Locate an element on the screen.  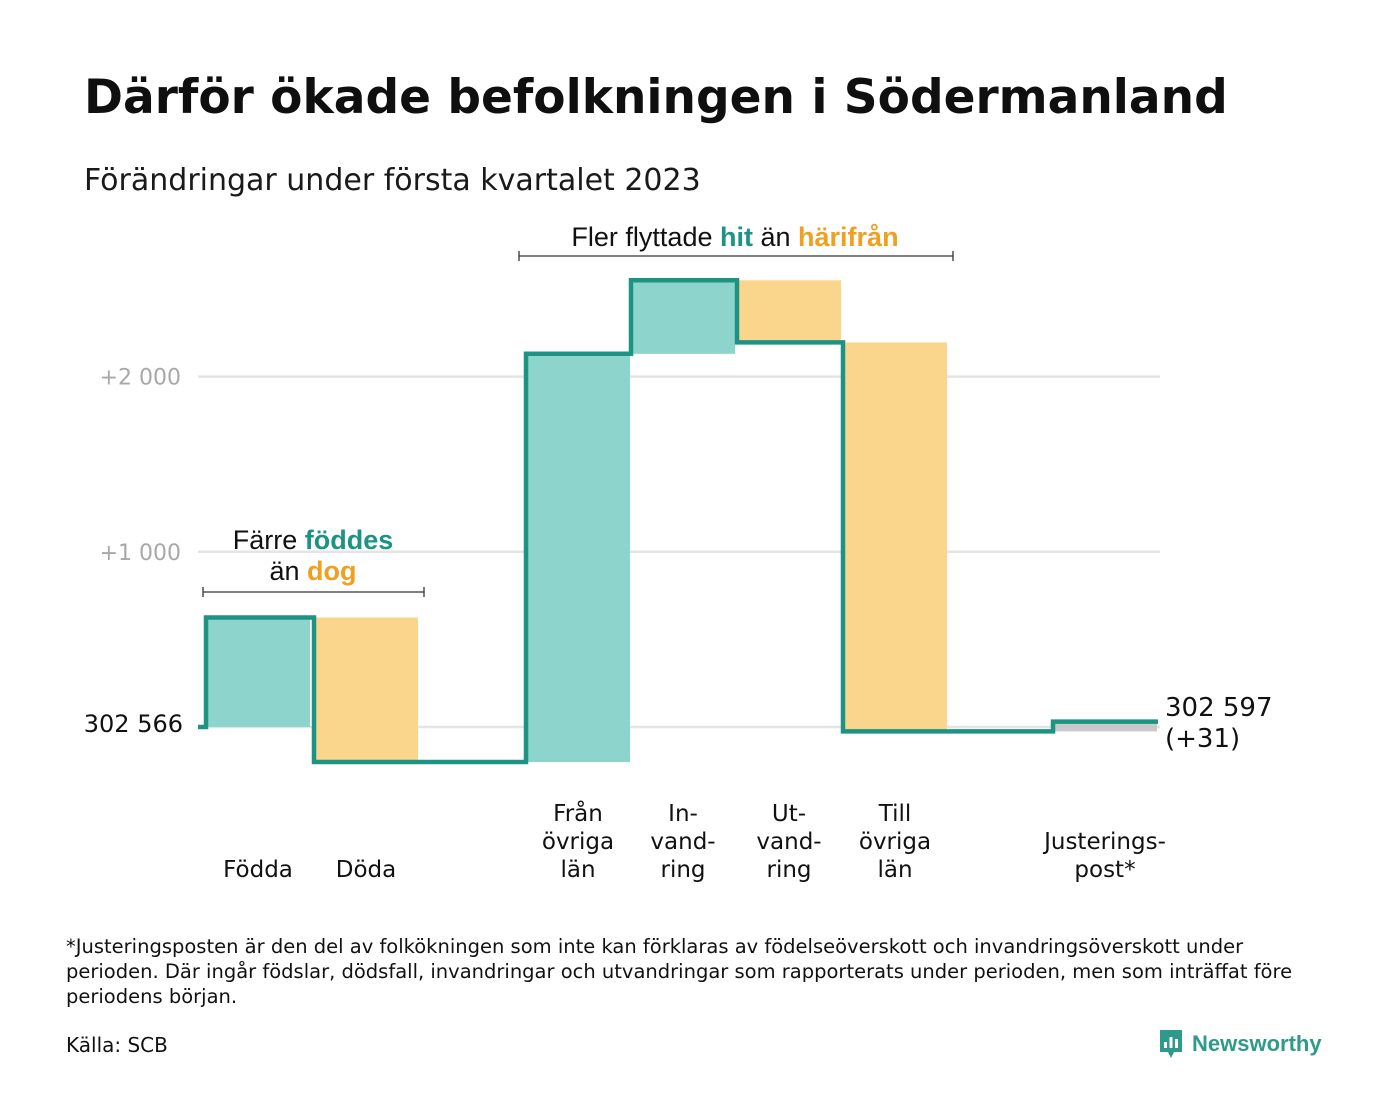
bar-in is located at coordinates (683, 317).